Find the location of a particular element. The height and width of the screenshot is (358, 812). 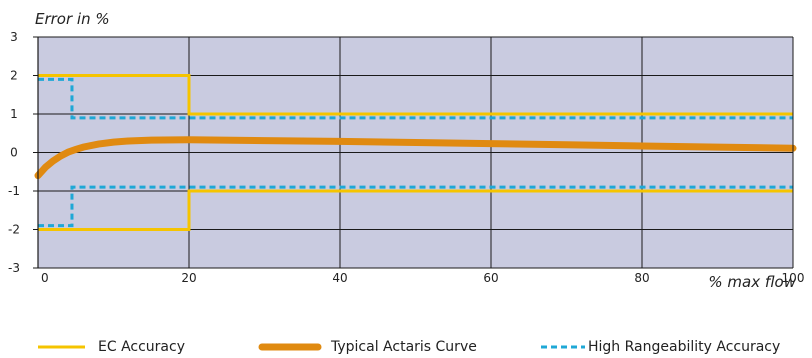

legend-label-high-rangeability-accuracy: High Rangeability Accuracy is located at coordinates (684, 347).